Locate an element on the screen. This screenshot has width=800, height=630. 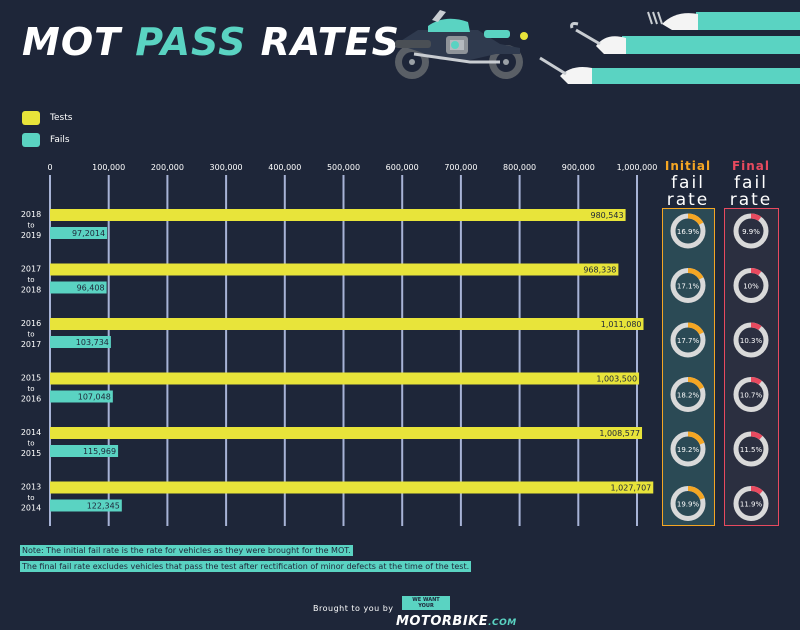
x-tick-label: 700,000 is located at coordinates (460, 167).